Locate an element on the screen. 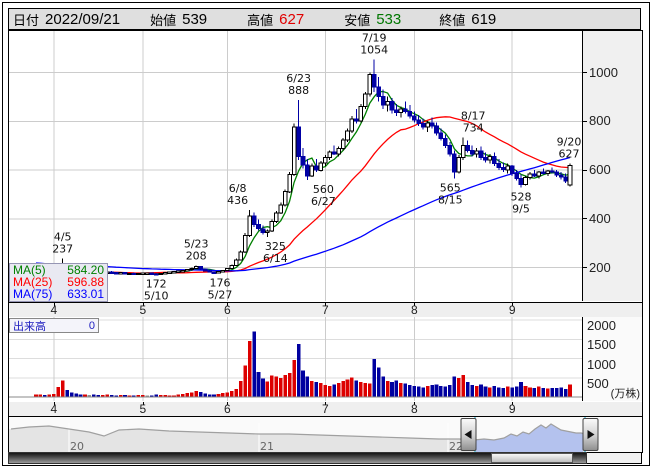 This screenshot has height=470, width=653. nav-left-arrow-button is located at coordinates (468, 434).